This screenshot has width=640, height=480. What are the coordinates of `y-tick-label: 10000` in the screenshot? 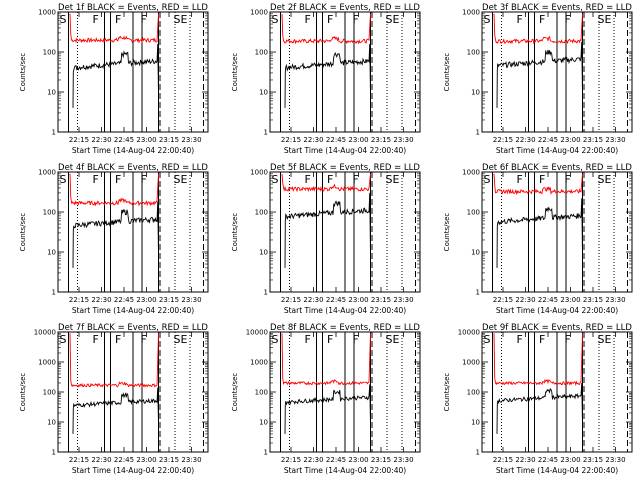 It's located at (257, 333).